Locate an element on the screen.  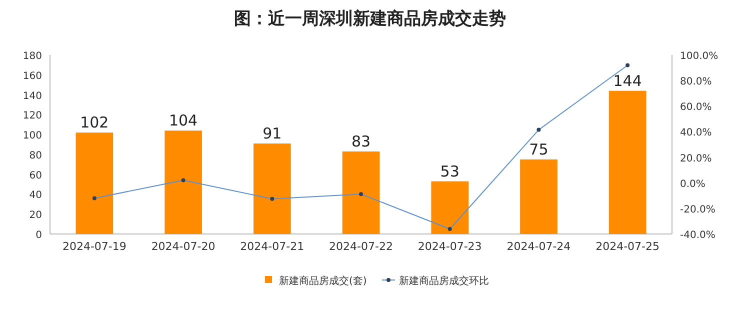
legend-label: 新建商品房成交环比 is located at coordinates (444, 281).